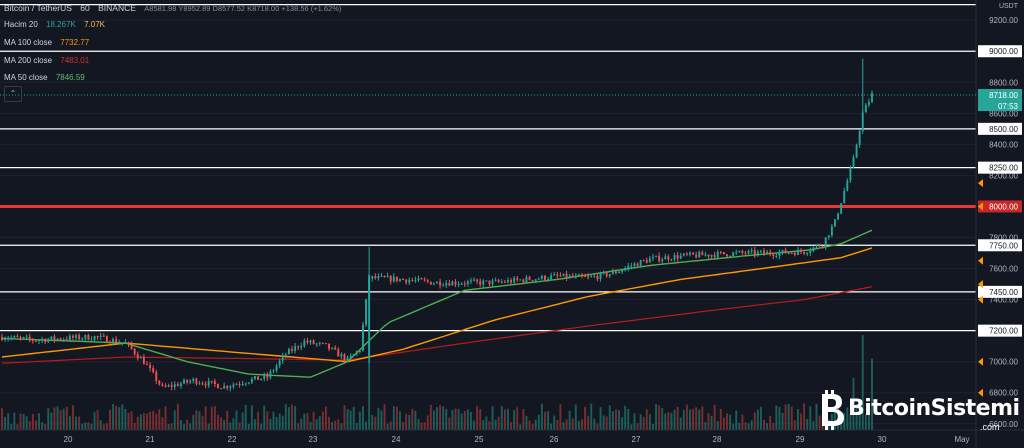 The width and height of the screenshot is (1024, 448). I want to click on level-label-box, so click(1000, 245).